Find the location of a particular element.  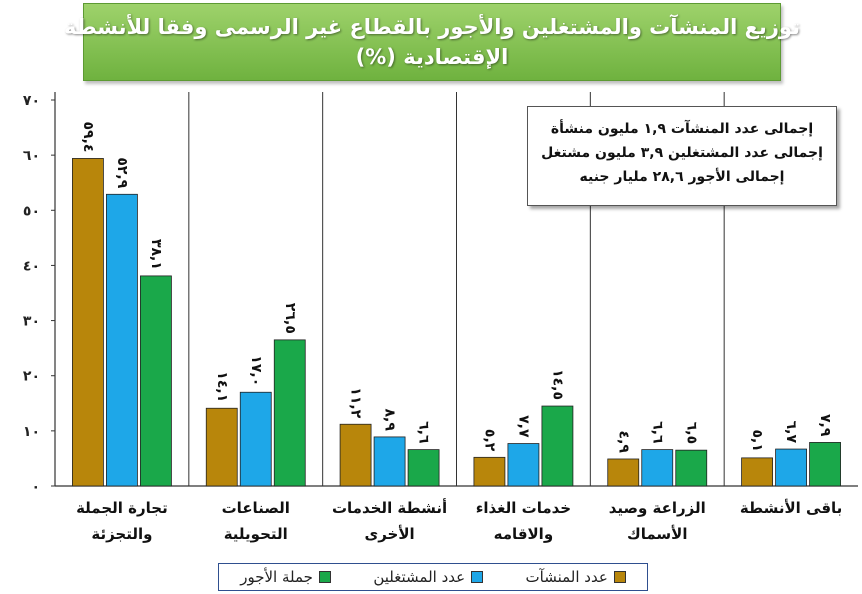

category-label: خدمات الغذاء is located at coordinates (523, 508).